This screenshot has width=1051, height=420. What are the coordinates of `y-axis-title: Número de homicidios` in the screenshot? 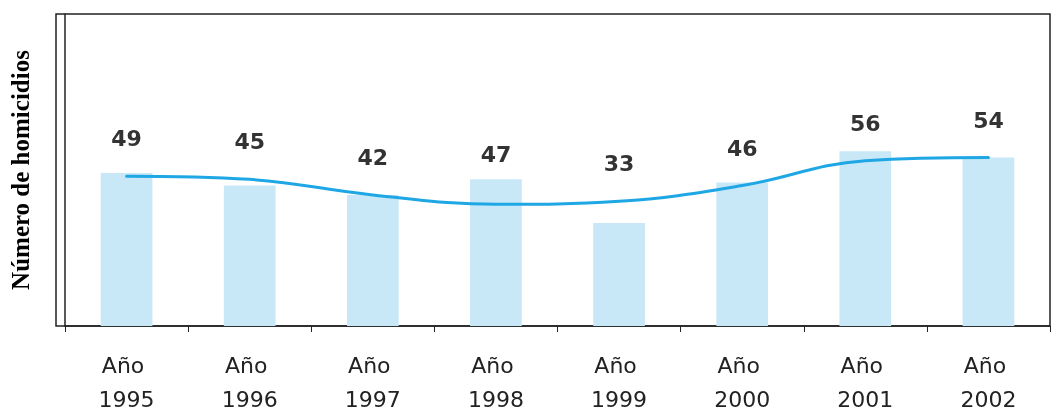 It's located at (20, 169).